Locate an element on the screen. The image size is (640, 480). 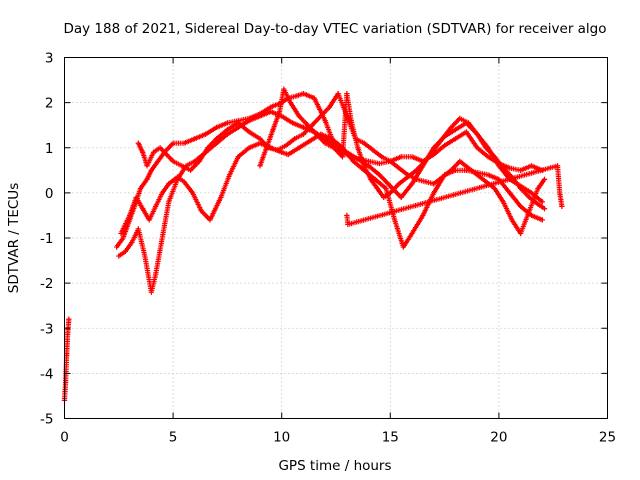
series-track-F is located at coordinates (402, 149).